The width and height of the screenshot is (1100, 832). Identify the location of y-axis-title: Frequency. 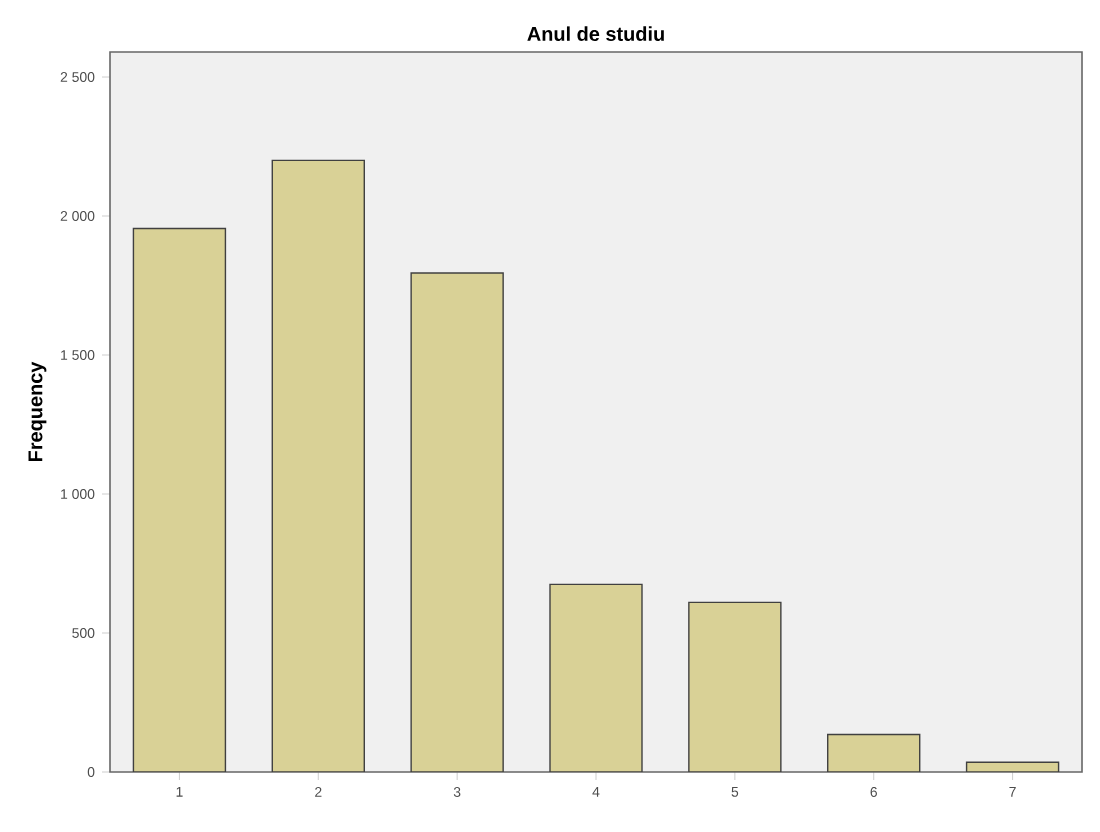
(37, 411).